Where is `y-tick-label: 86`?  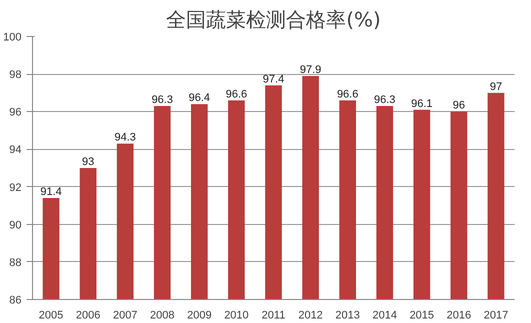
y-tick-label: 86 is located at coordinates (15, 300).